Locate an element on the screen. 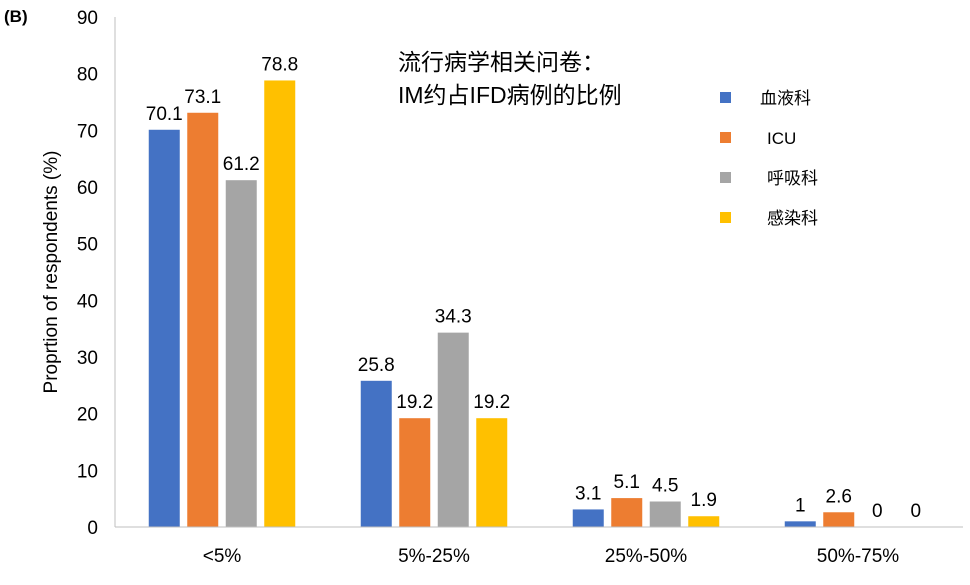 Image resolution: width=970 pixels, height=585 pixels. data-label: 25.8 is located at coordinates (376, 365).